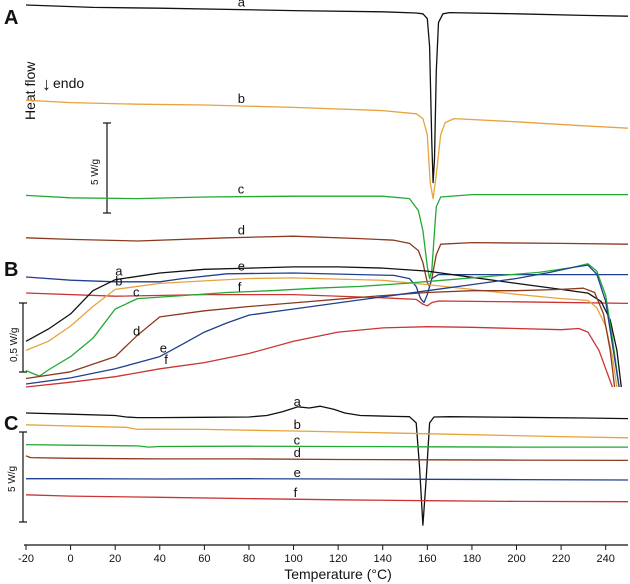 The width and height of the screenshot is (630, 584). I want to click on curve-c-b, so click(327, 431).